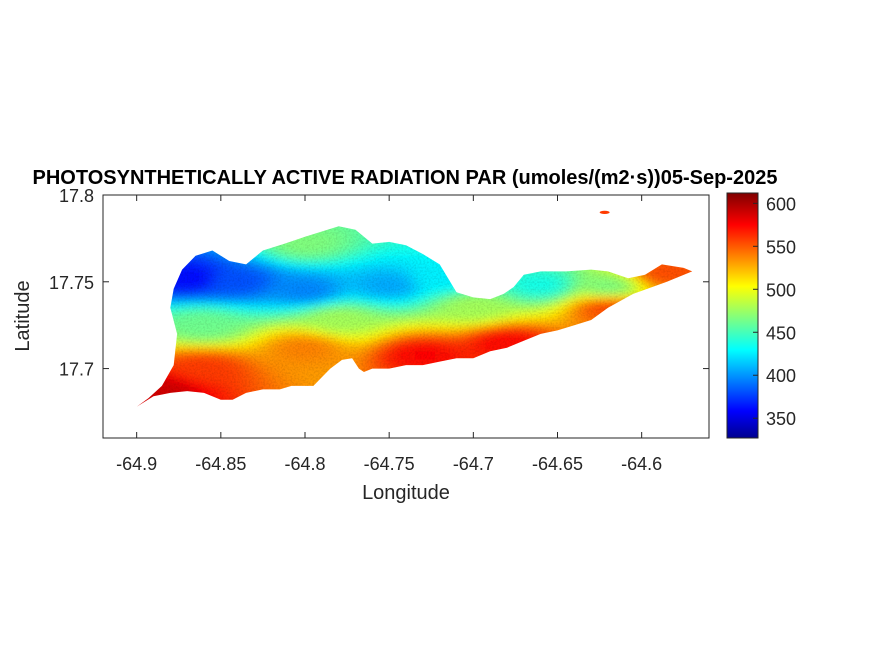  Describe the element at coordinates (742, 315) in the screenshot. I see `colorbar-gradient` at that location.